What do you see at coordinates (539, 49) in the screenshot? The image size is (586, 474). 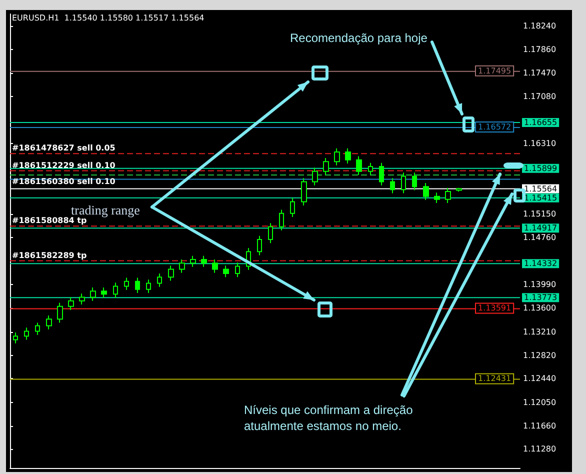 I see `y-tick-label: 1.17860` at bounding box center [539, 49].